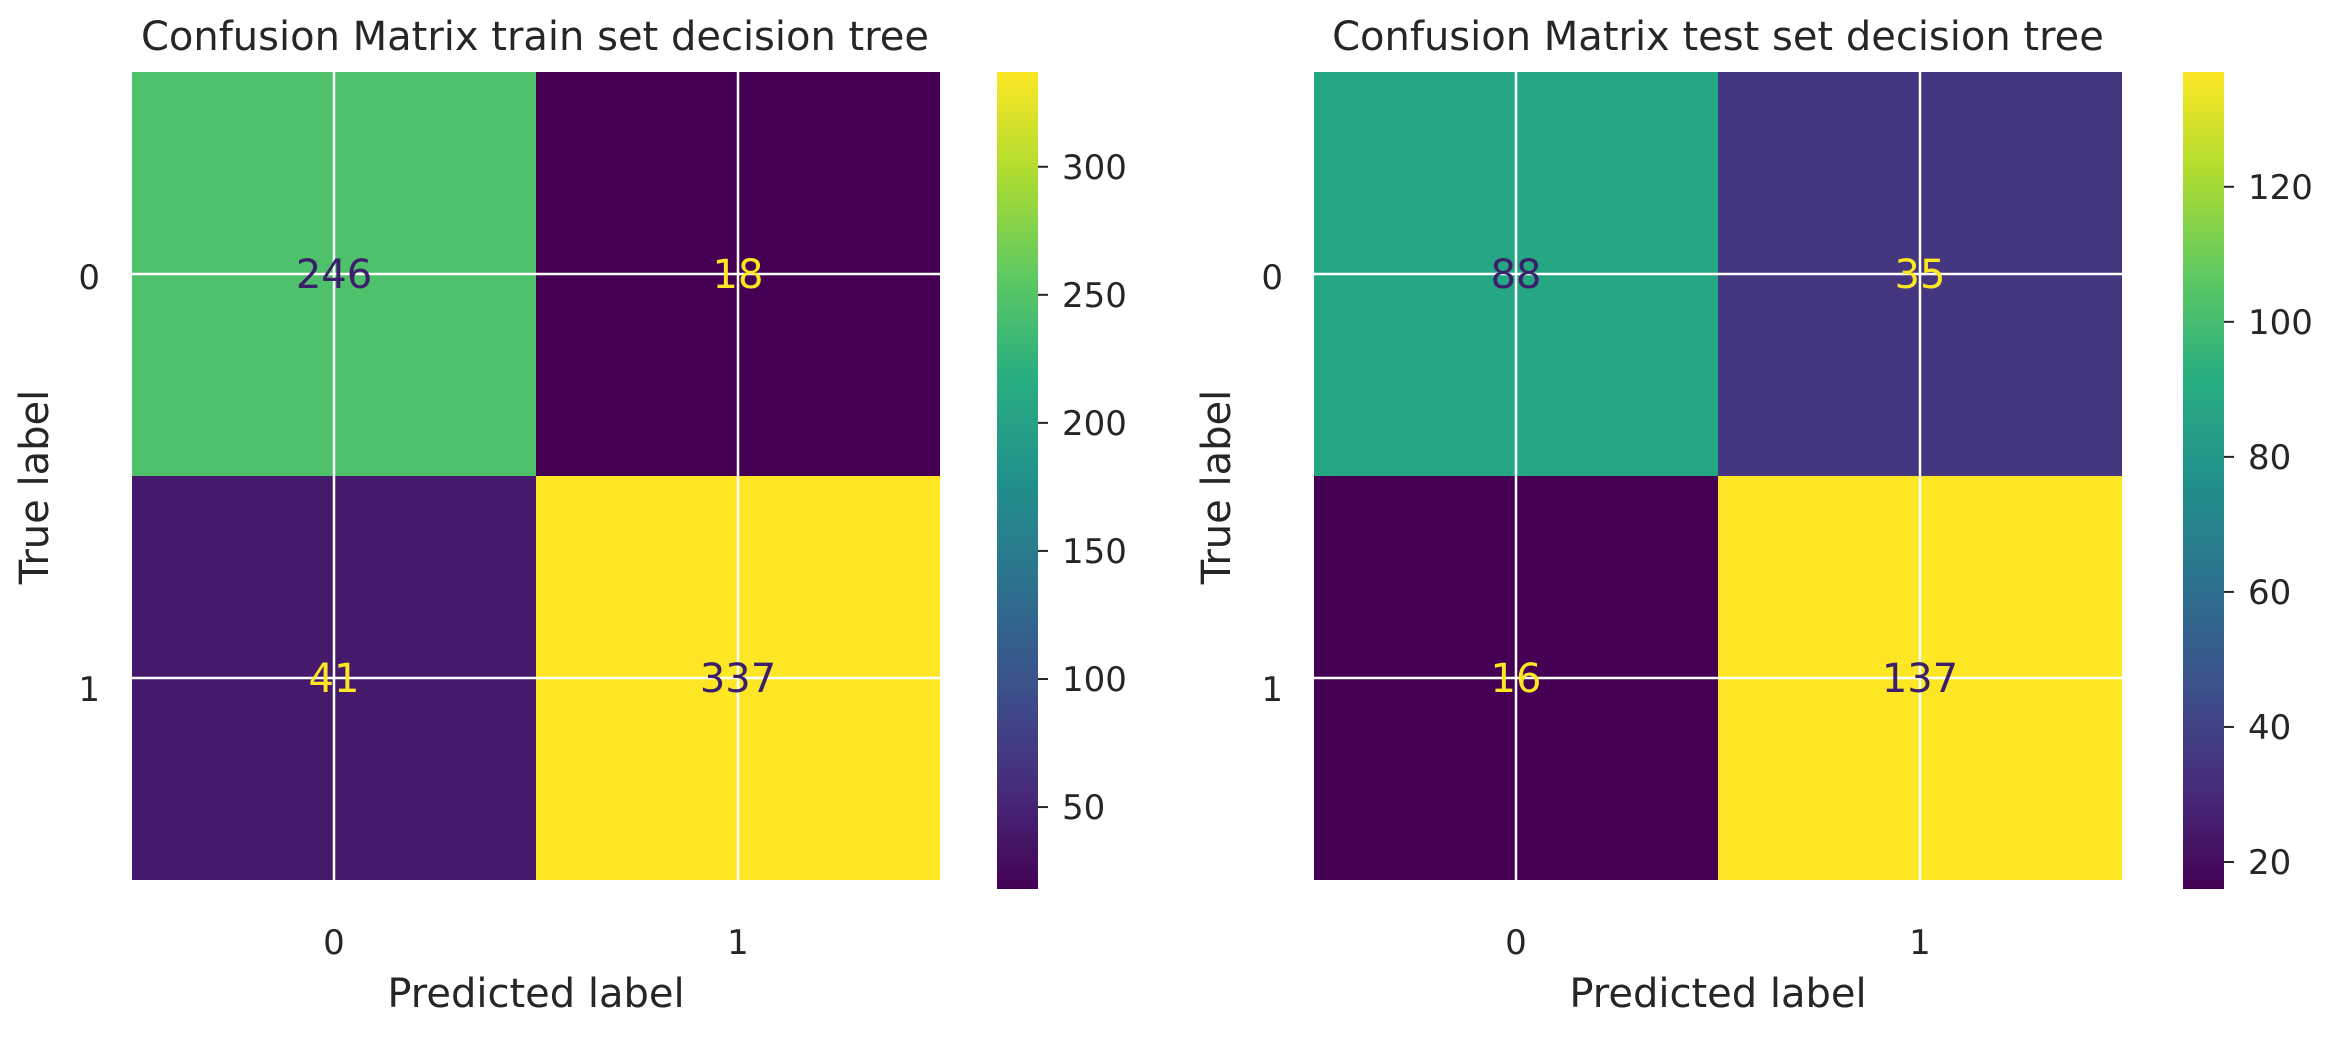 The width and height of the screenshot is (2341, 1039). What do you see at coordinates (1094, 424) in the screenshot?
I see `train-colorbar-tick-label-3: 200` at bounding box center [1094, 424].